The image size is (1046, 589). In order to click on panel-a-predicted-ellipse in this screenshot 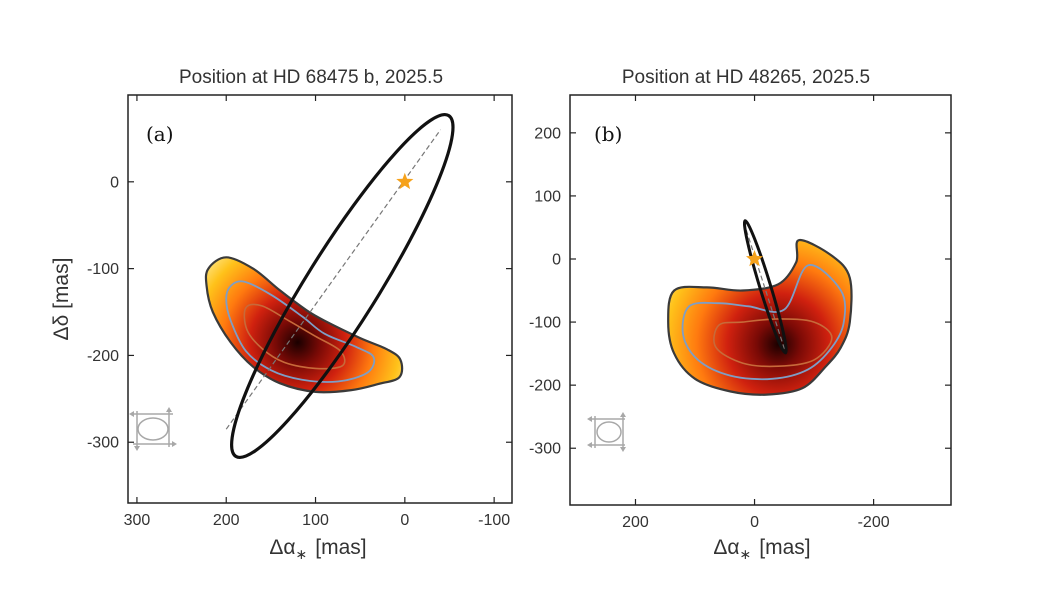, I will do `click(342, 286)`.